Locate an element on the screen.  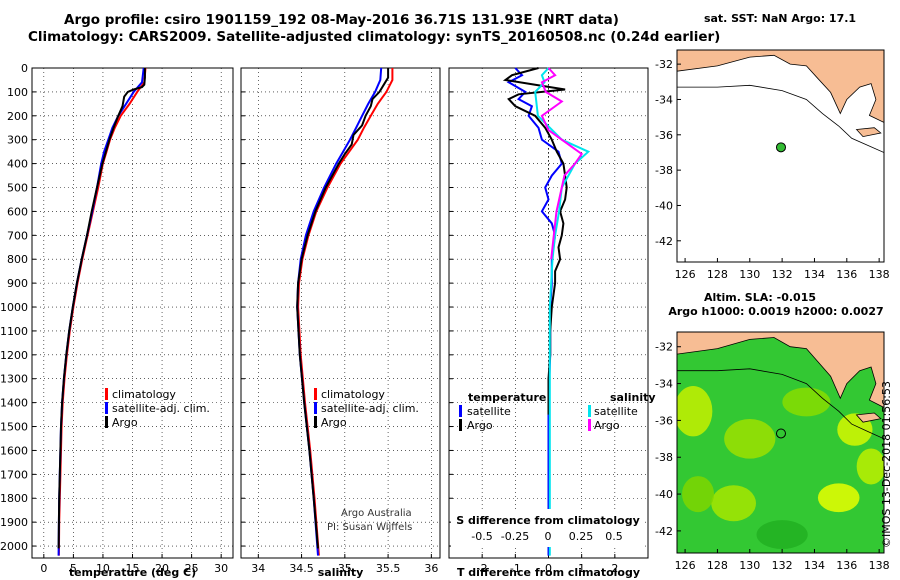
map-sla-title-1: Altim. SLA: -0.015 is located at coordinates (760, 297).